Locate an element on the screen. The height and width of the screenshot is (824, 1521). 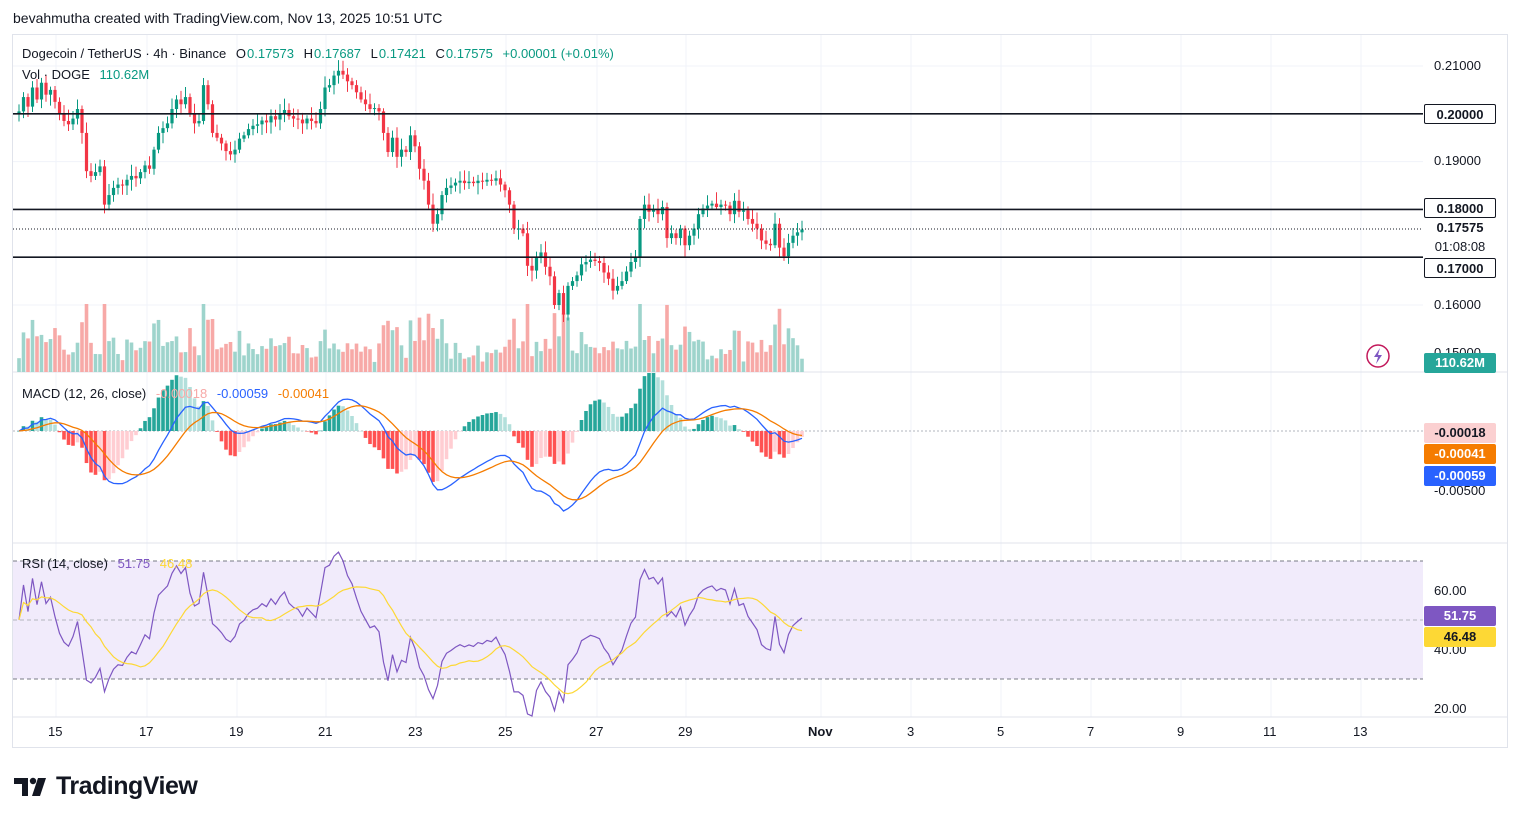
rsi-value: 51.75 is located at coordinates (134, 563).